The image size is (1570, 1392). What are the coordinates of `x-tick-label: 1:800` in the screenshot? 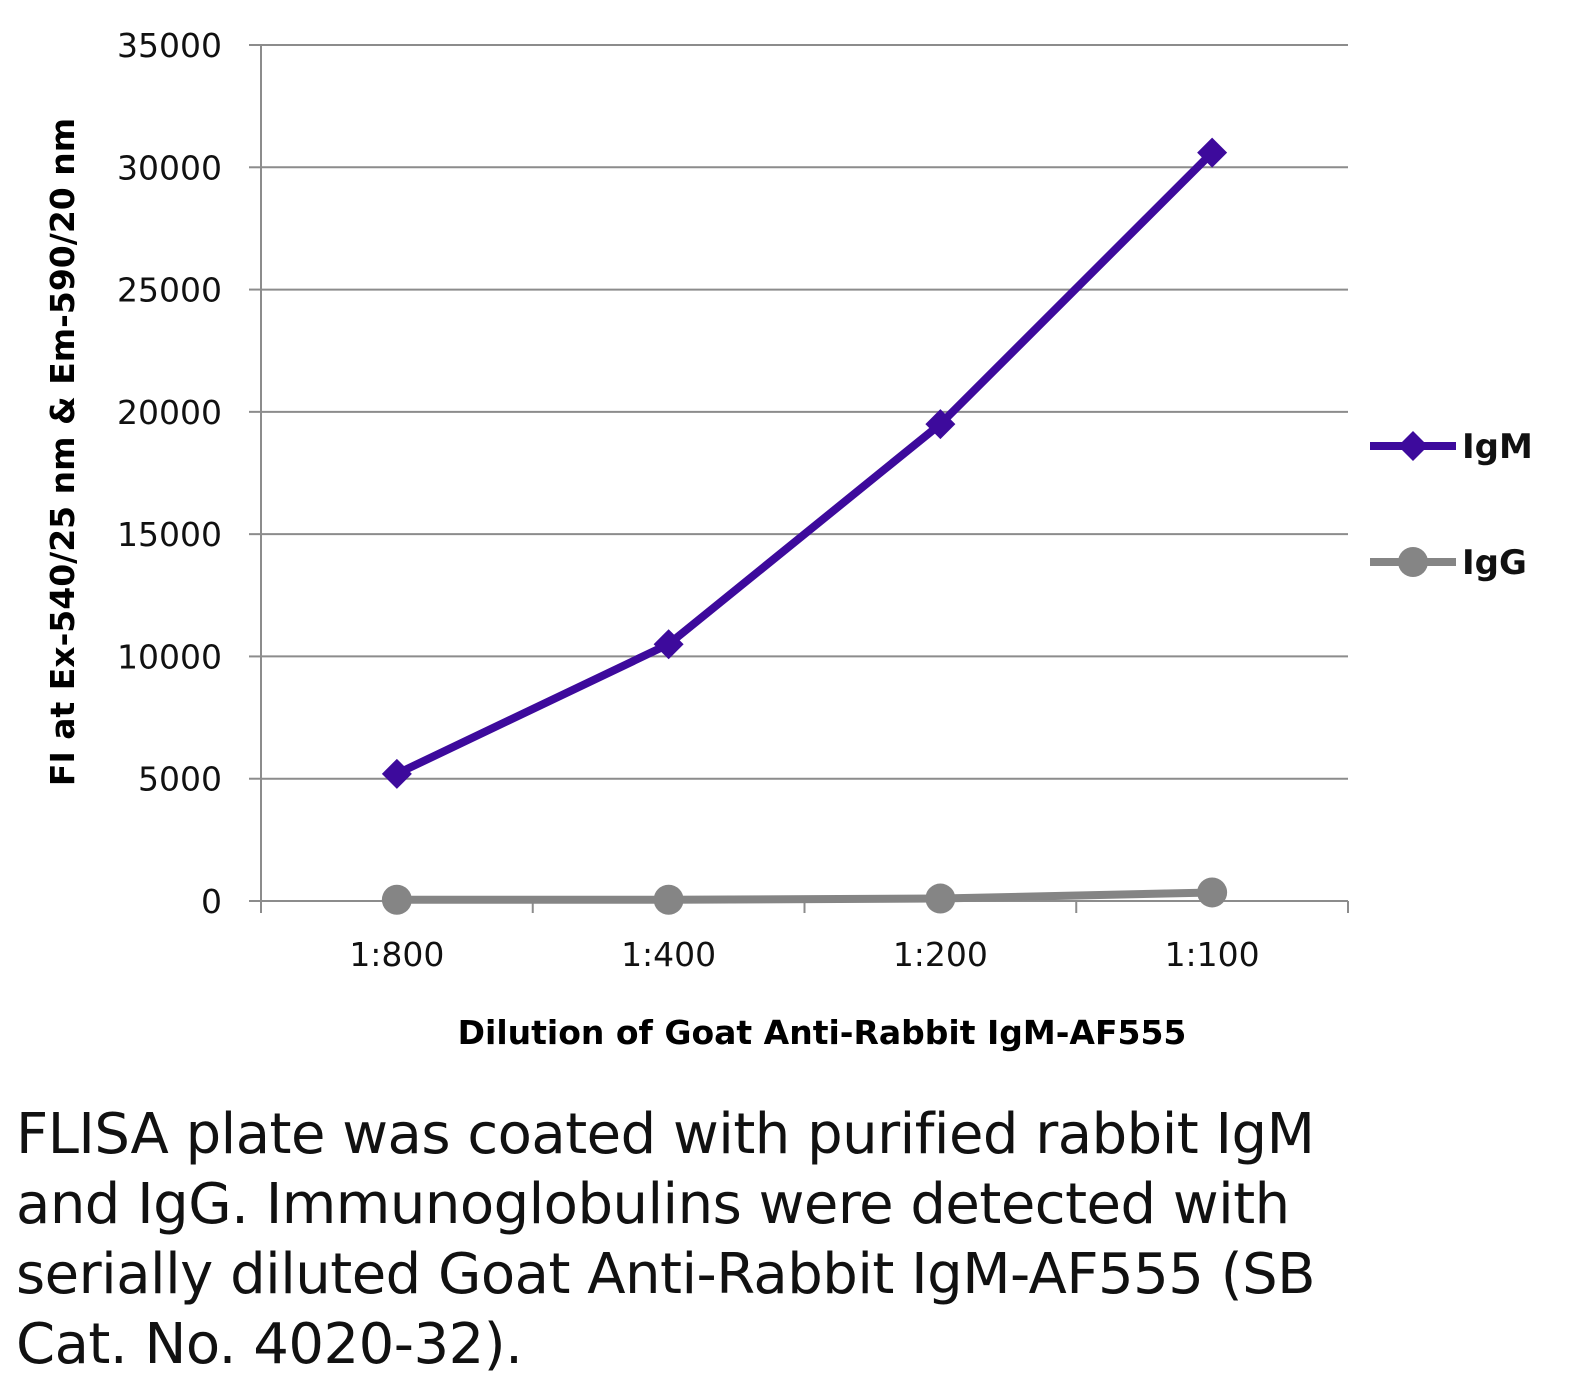 It's located at (396, 954).